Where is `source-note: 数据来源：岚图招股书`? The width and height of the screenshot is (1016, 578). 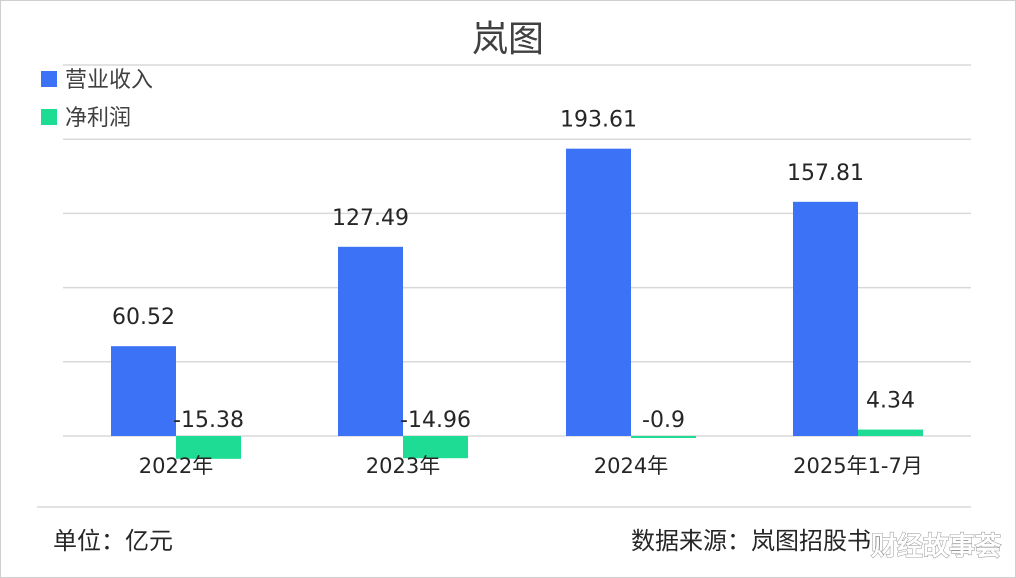
source-note: 数据来源：岚图招股书 is located at coordinates (751, 541).